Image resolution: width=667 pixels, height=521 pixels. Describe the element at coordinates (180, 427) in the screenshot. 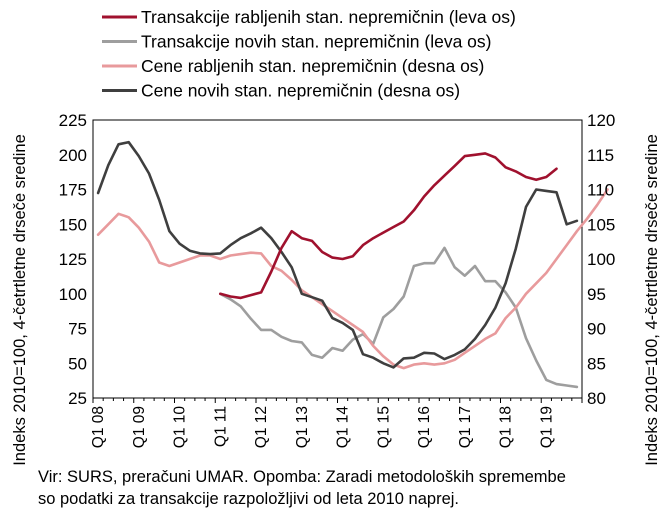

I see `x-tick-label: Q1 10` at that location.